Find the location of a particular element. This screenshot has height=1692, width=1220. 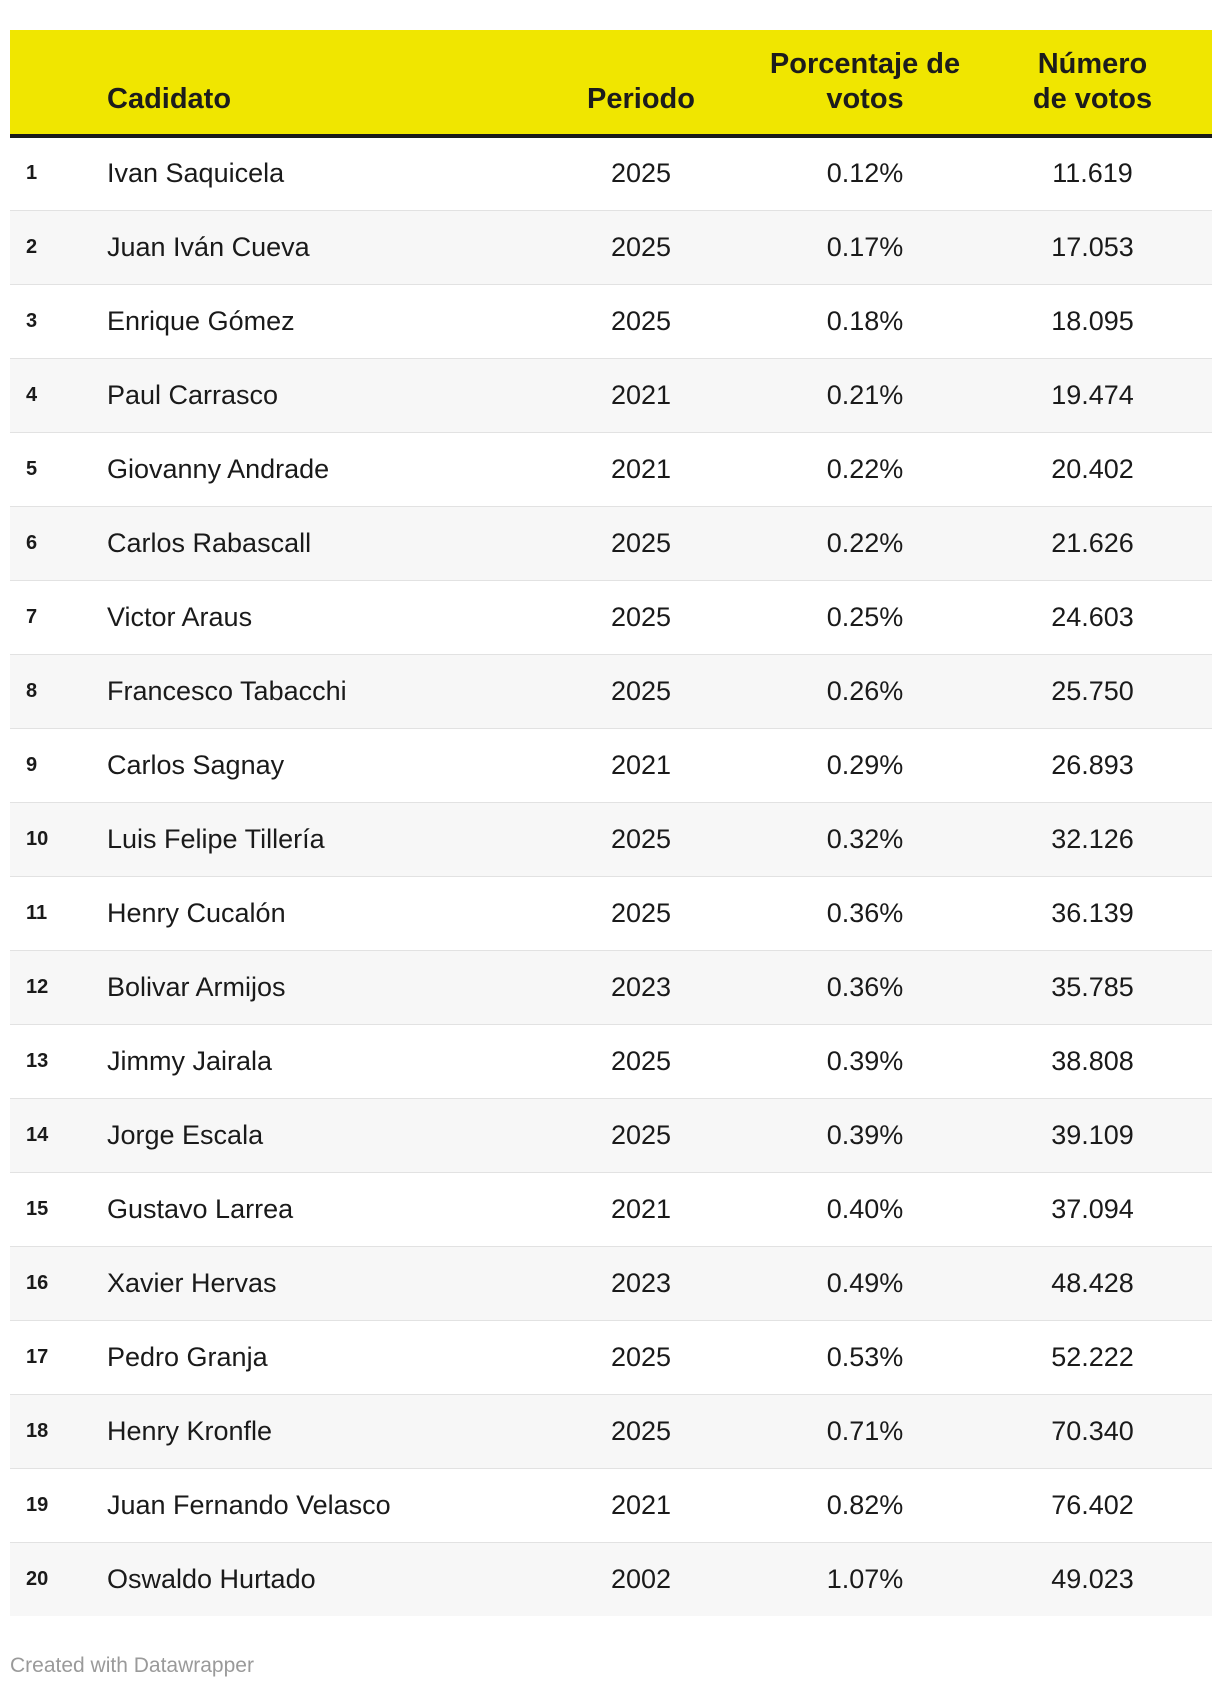

candidate-cell: Jimmy Jairala is located at coordinates (316, 1061).